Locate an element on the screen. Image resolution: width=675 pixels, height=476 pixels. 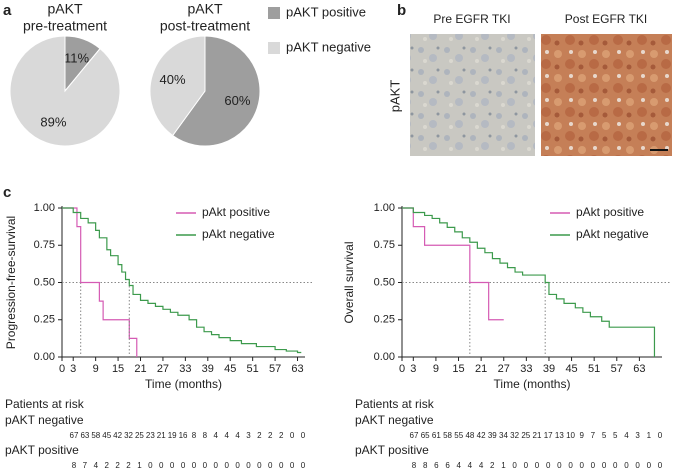
risk-count: 61 is located at coordinates (436, 435).